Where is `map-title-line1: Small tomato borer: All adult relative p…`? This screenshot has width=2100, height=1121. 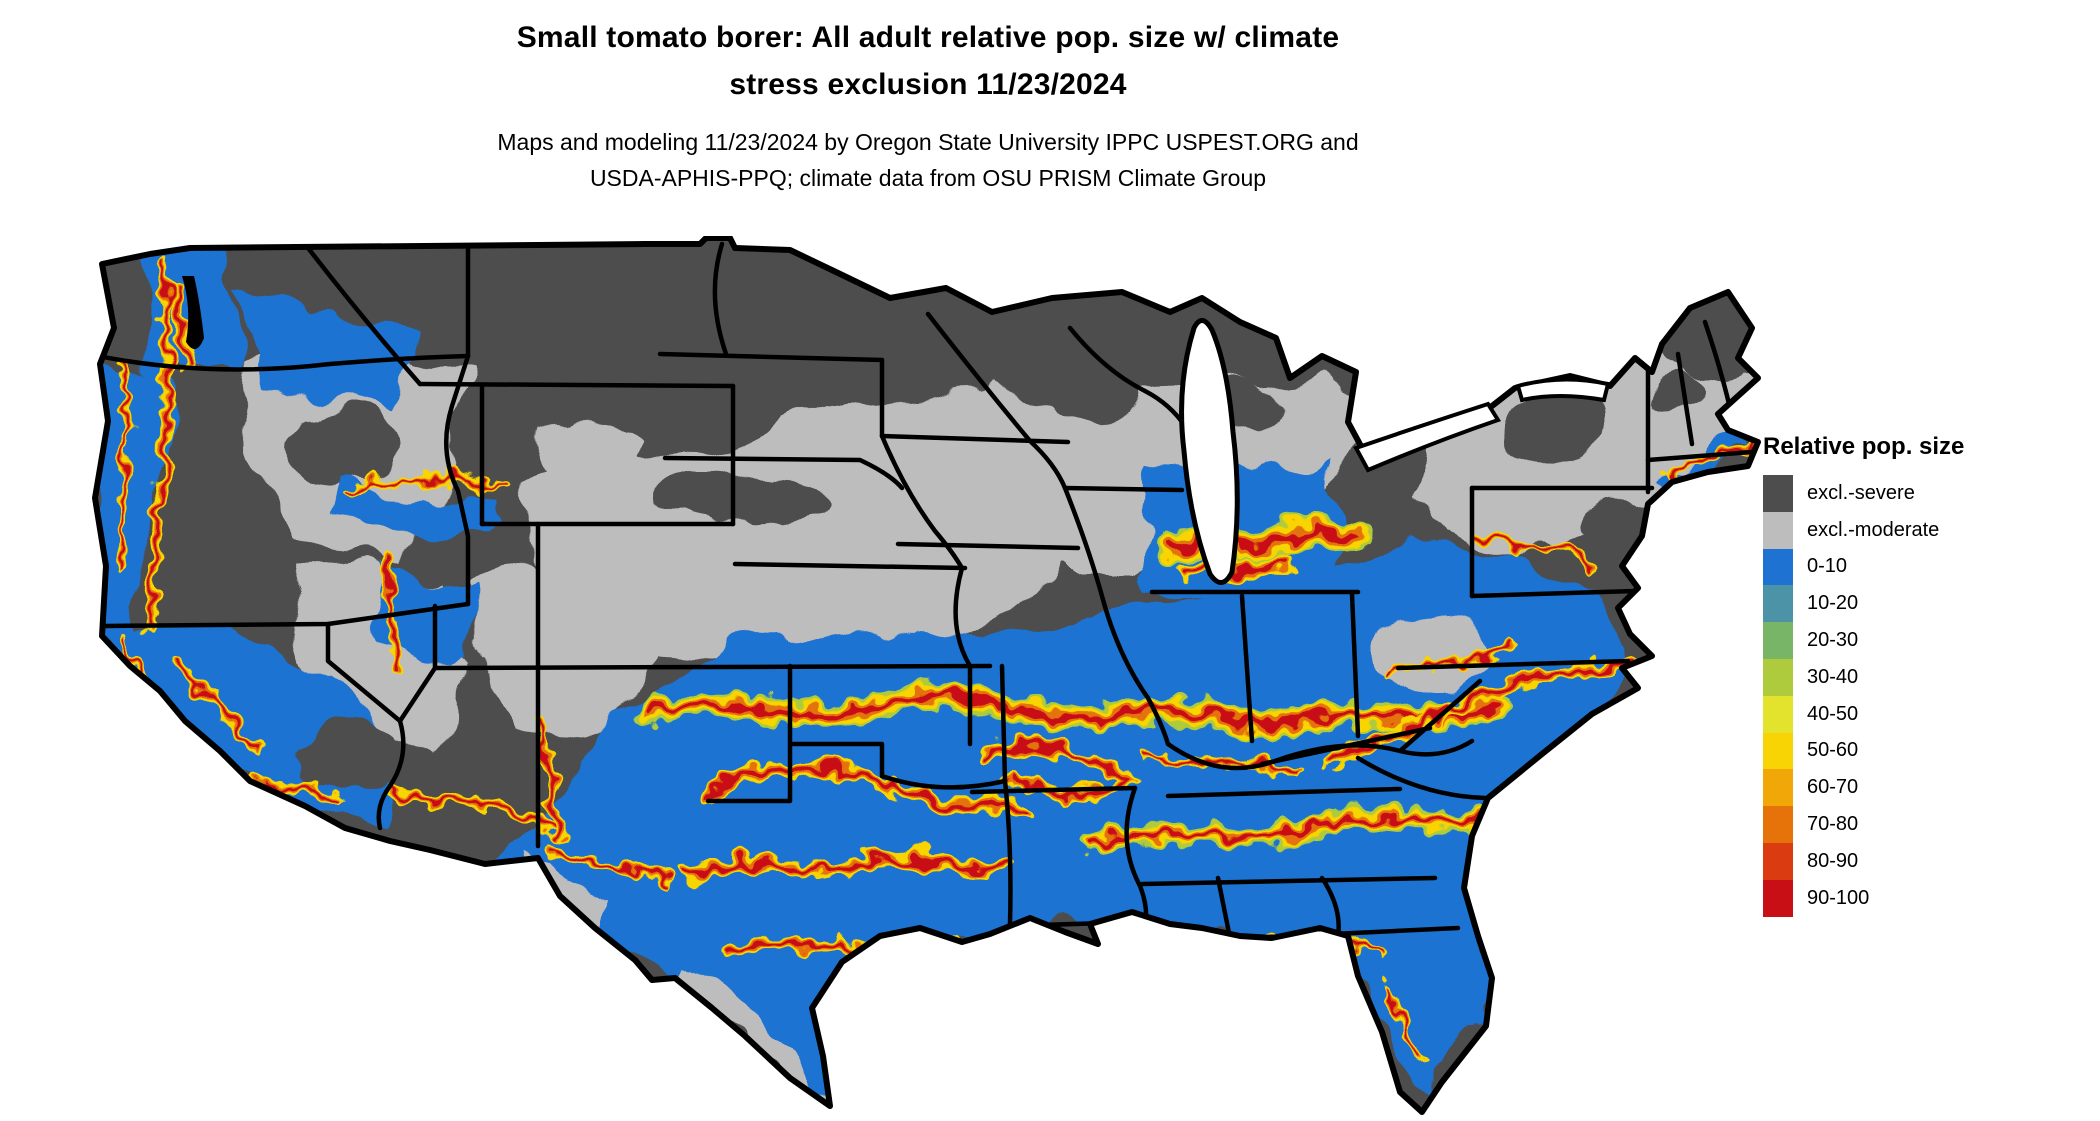 map-title-line1: Small tomato borer: All adult relative p… is located at coordinates (928, 37).